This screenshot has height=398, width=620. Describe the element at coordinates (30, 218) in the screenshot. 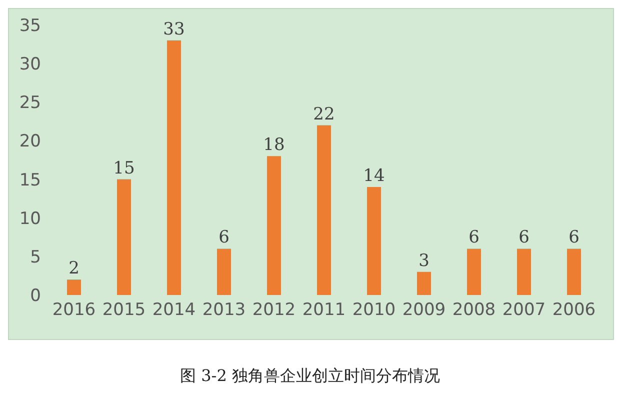

I see `y-tick-label: 10` at that location.